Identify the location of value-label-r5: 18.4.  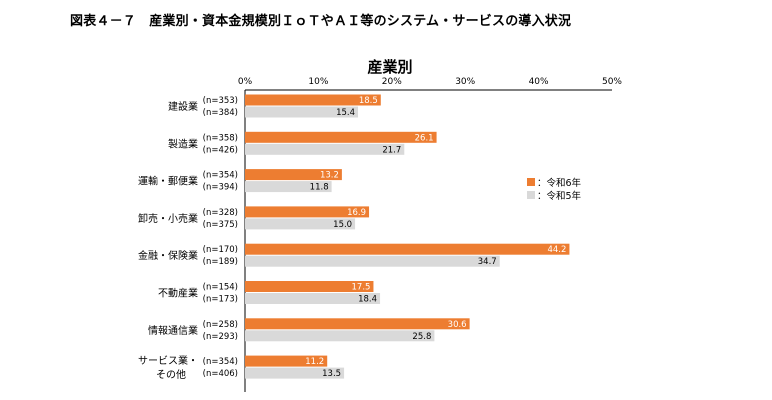
(367, 300).